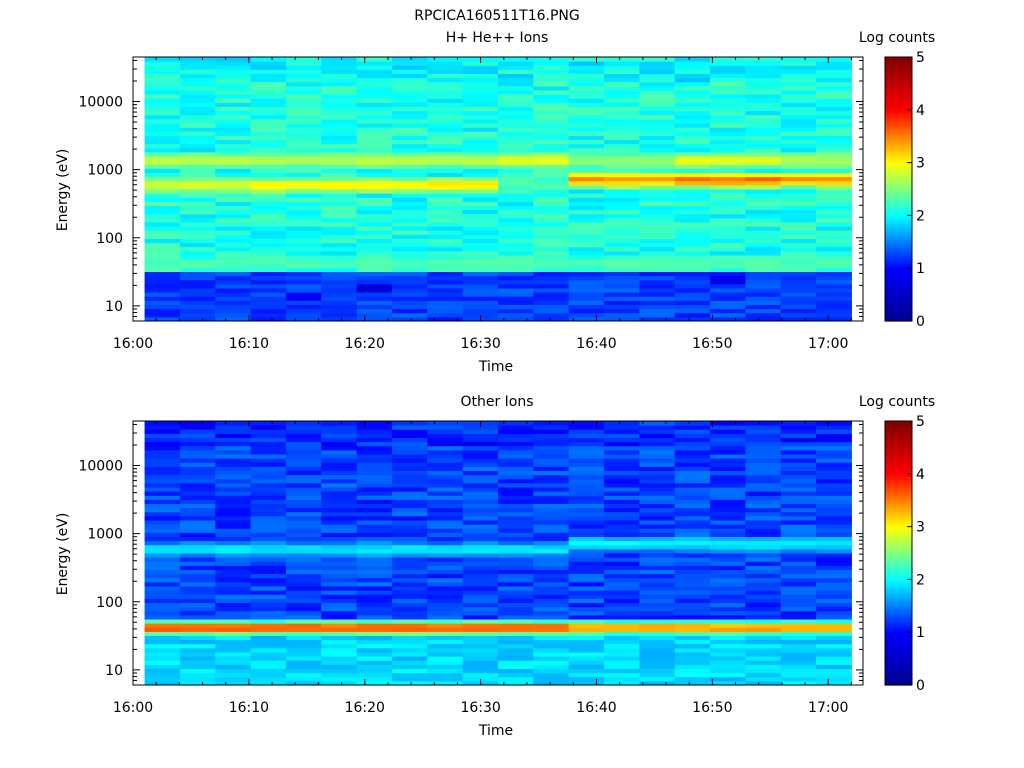  What do you see at coordinates (249, 344) in the screenshot?
I see `x-tick-label: 16:10` at bounding box center [249, 344].